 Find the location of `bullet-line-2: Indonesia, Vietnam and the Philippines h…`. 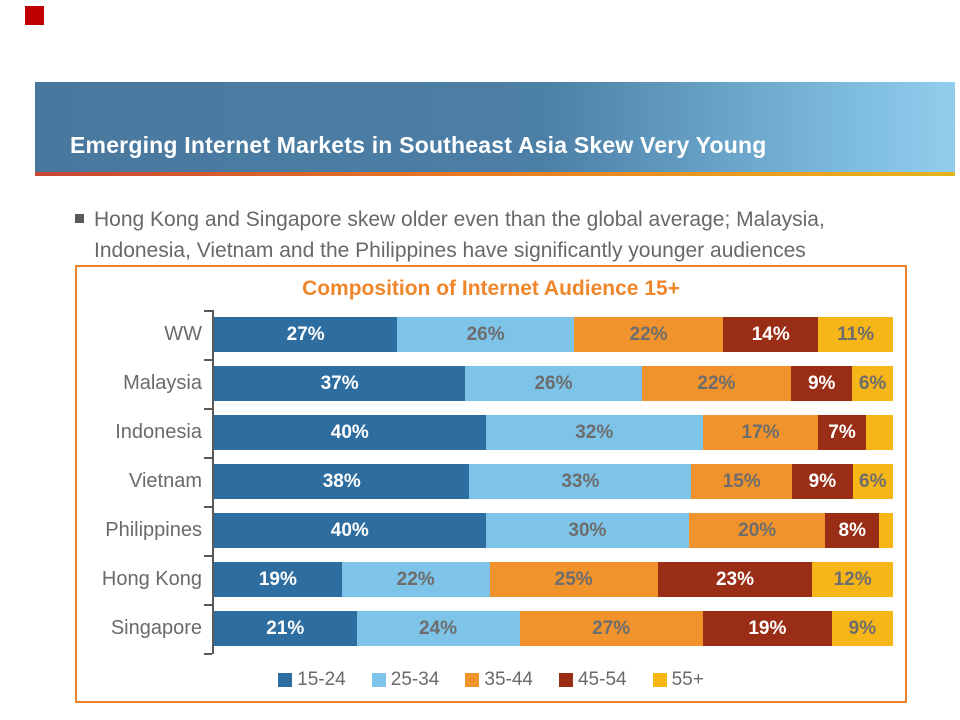

bullet-line-2: Indonesia, Vietnam and the Philippines h… is located at coordinates (450, 250).